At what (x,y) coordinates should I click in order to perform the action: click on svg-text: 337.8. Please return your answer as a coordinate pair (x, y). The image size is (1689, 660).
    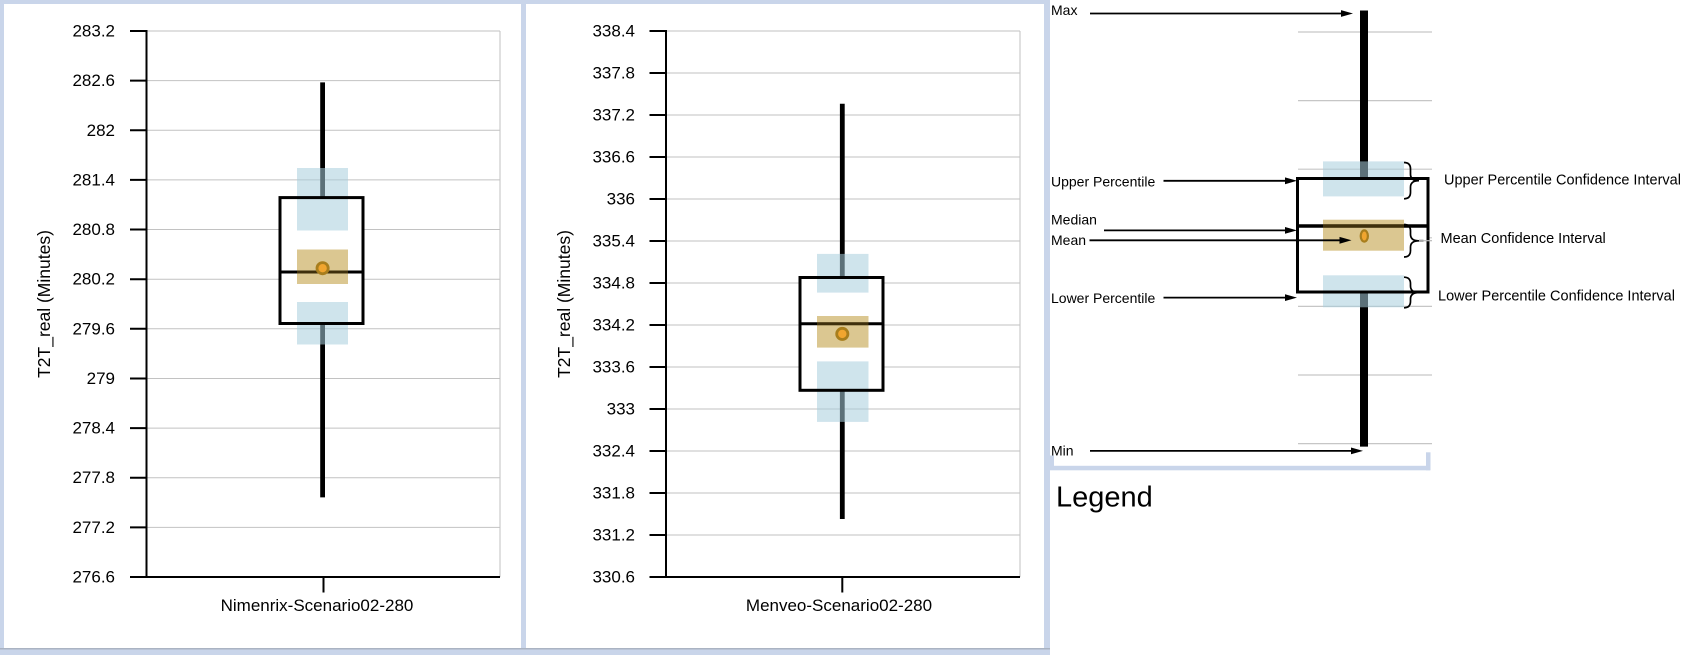
    Looking at the image, I should click on (613, 73).